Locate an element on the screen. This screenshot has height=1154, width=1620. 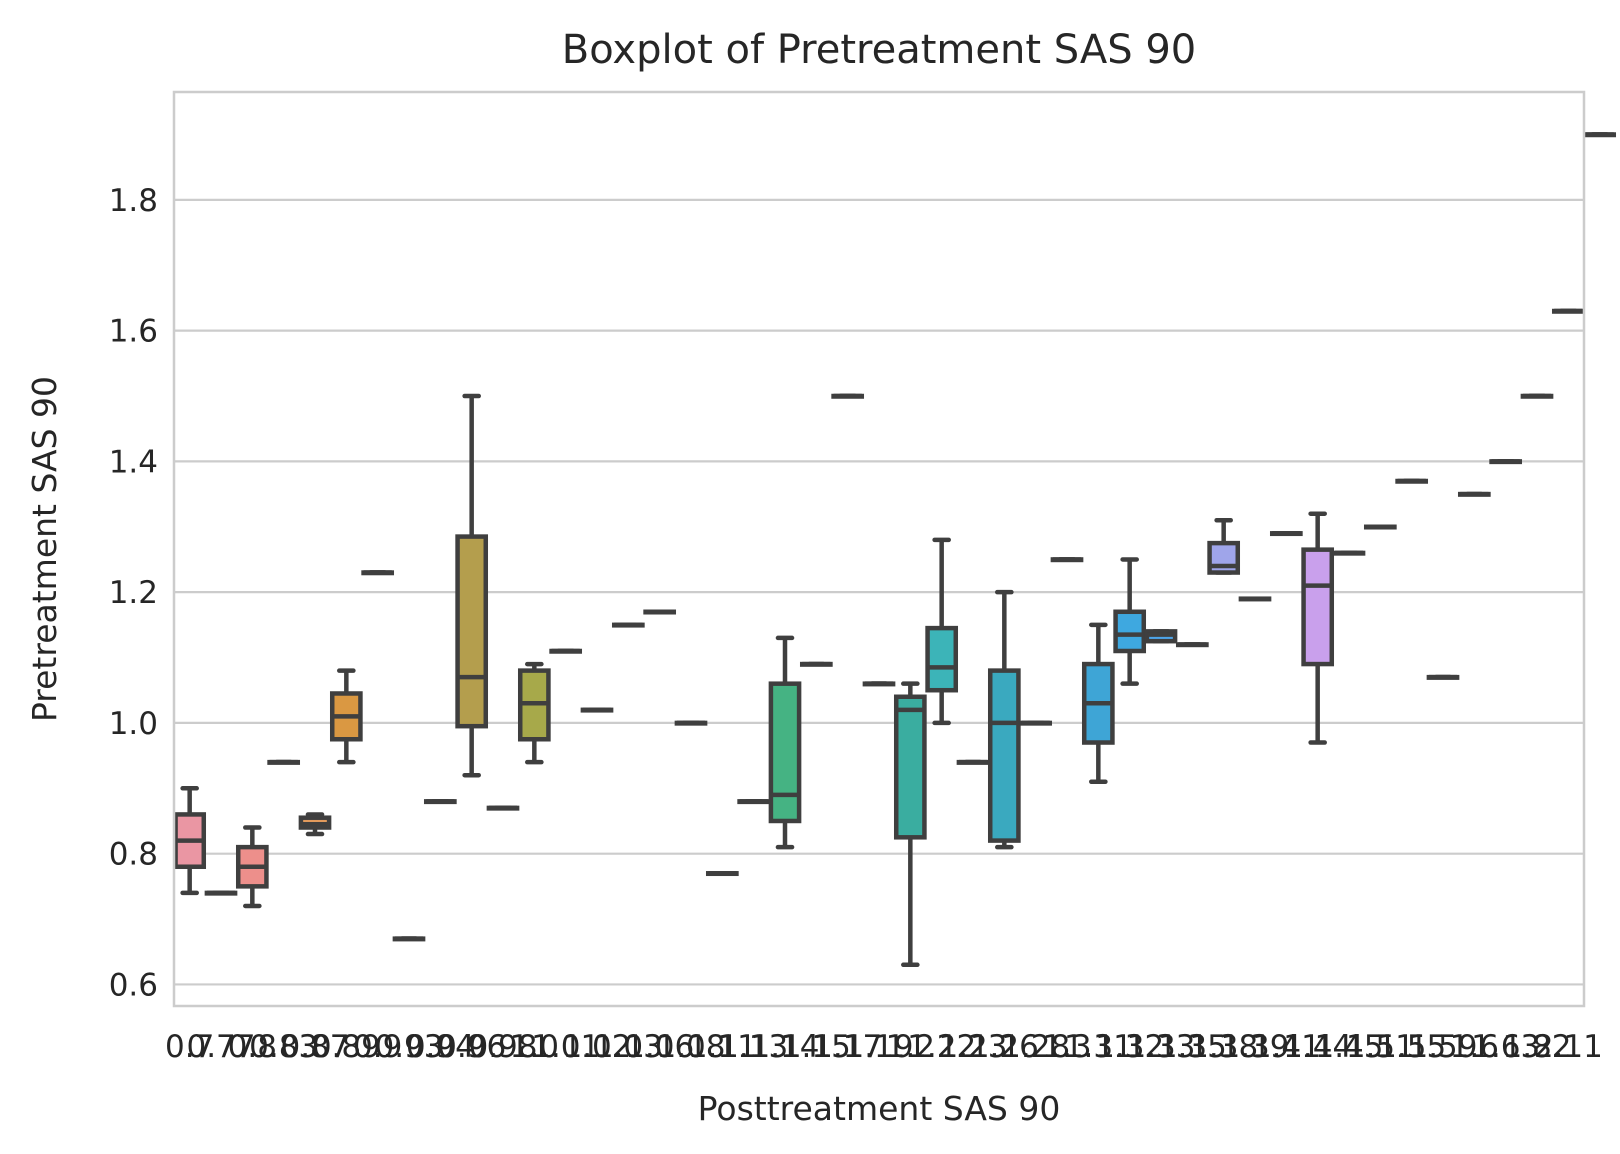
x-tick-label: 1.15 is located at coordinates (816, 1047).